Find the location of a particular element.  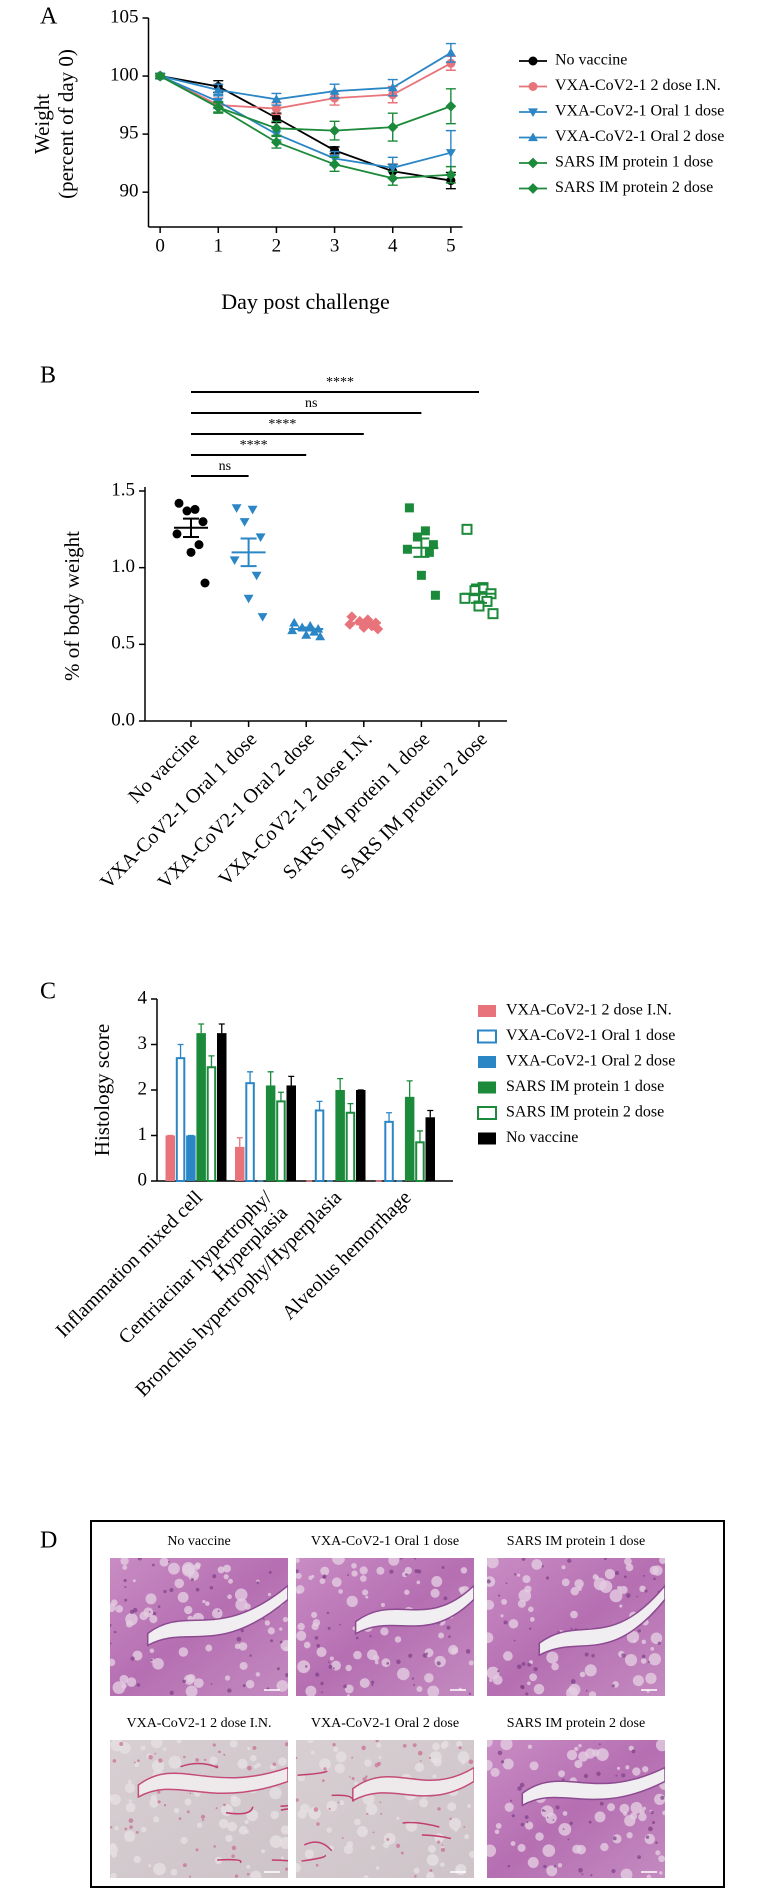

panel-label: B is located at coordinates (48, 376).